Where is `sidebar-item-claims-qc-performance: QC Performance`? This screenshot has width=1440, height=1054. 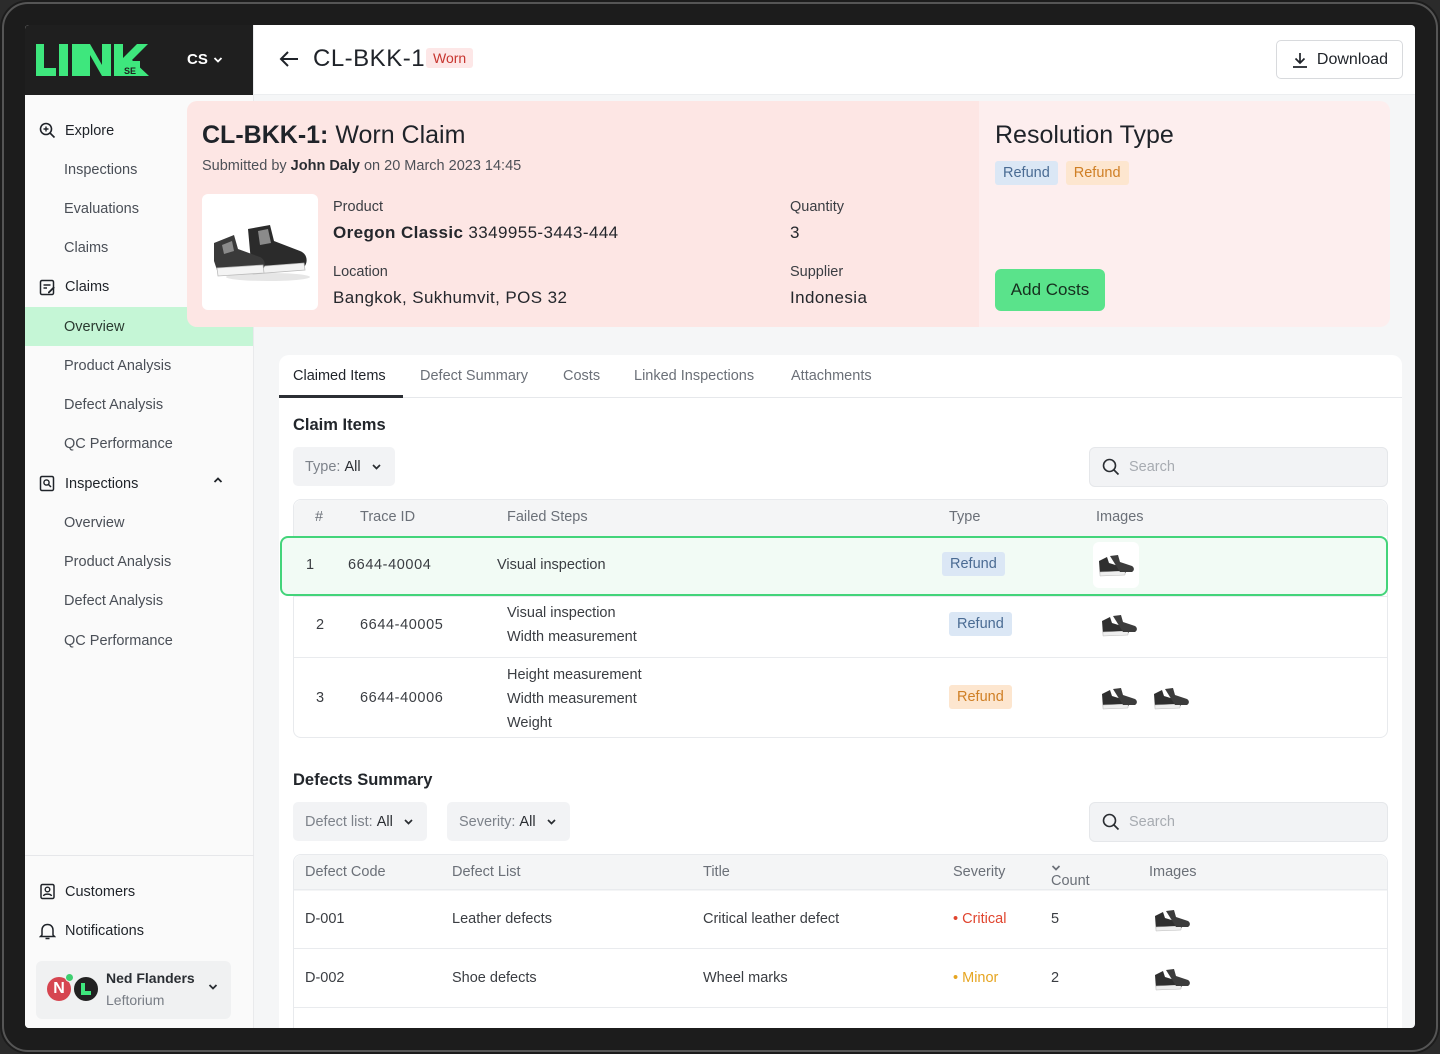 sidebar-item-claims-qc-performance: QC Performance is located at coordinates (118, 444).